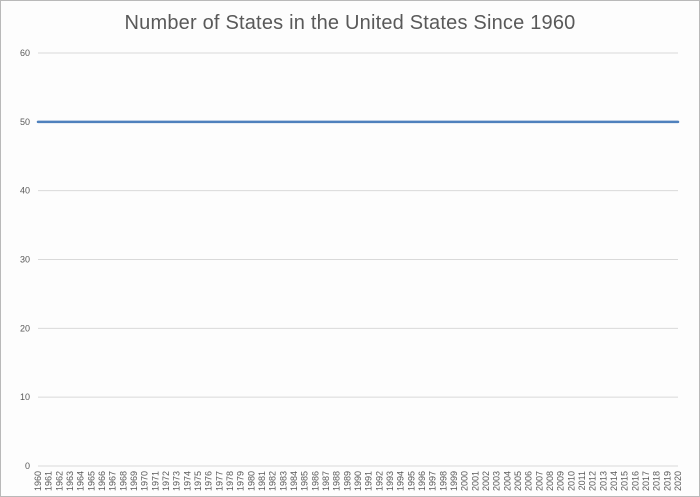 Image resolution: width=700 pixels, height=497 pixels. I want to click on y-tick-label: 50, so click(25, 122).